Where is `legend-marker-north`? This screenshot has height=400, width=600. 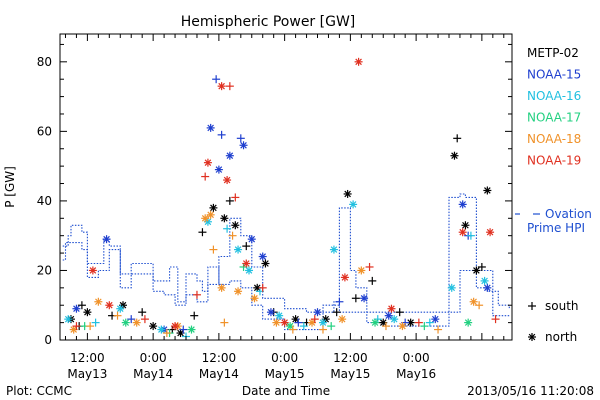 legend-marker-north is located at coordinates (532, 337).